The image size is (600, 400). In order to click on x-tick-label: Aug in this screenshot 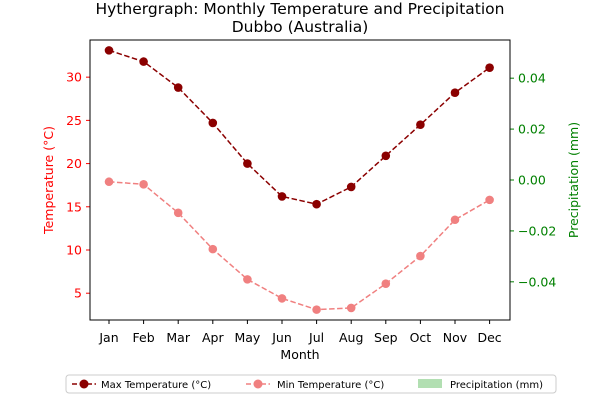, I will do `click(351, 337)`.